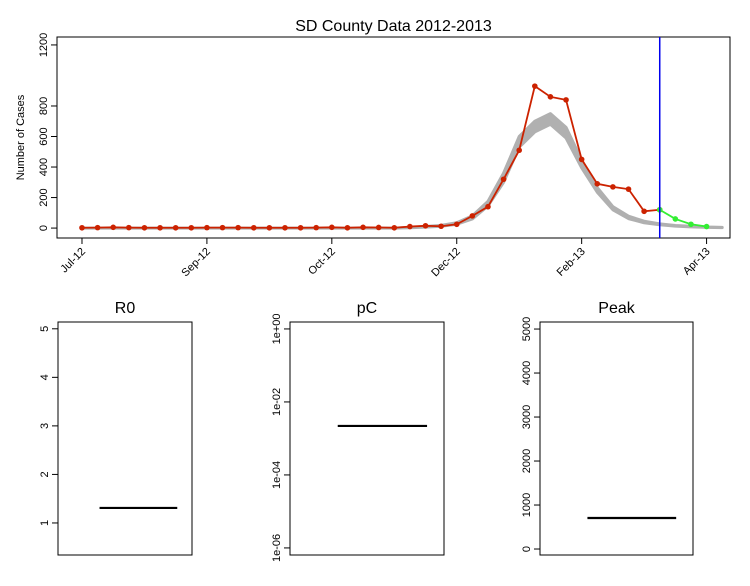 The height and width of the screenshot is (586, 750). Describe the element at coordinates (527, 461) in the screenshot. I see `y-tick-label: 2000` at that location.